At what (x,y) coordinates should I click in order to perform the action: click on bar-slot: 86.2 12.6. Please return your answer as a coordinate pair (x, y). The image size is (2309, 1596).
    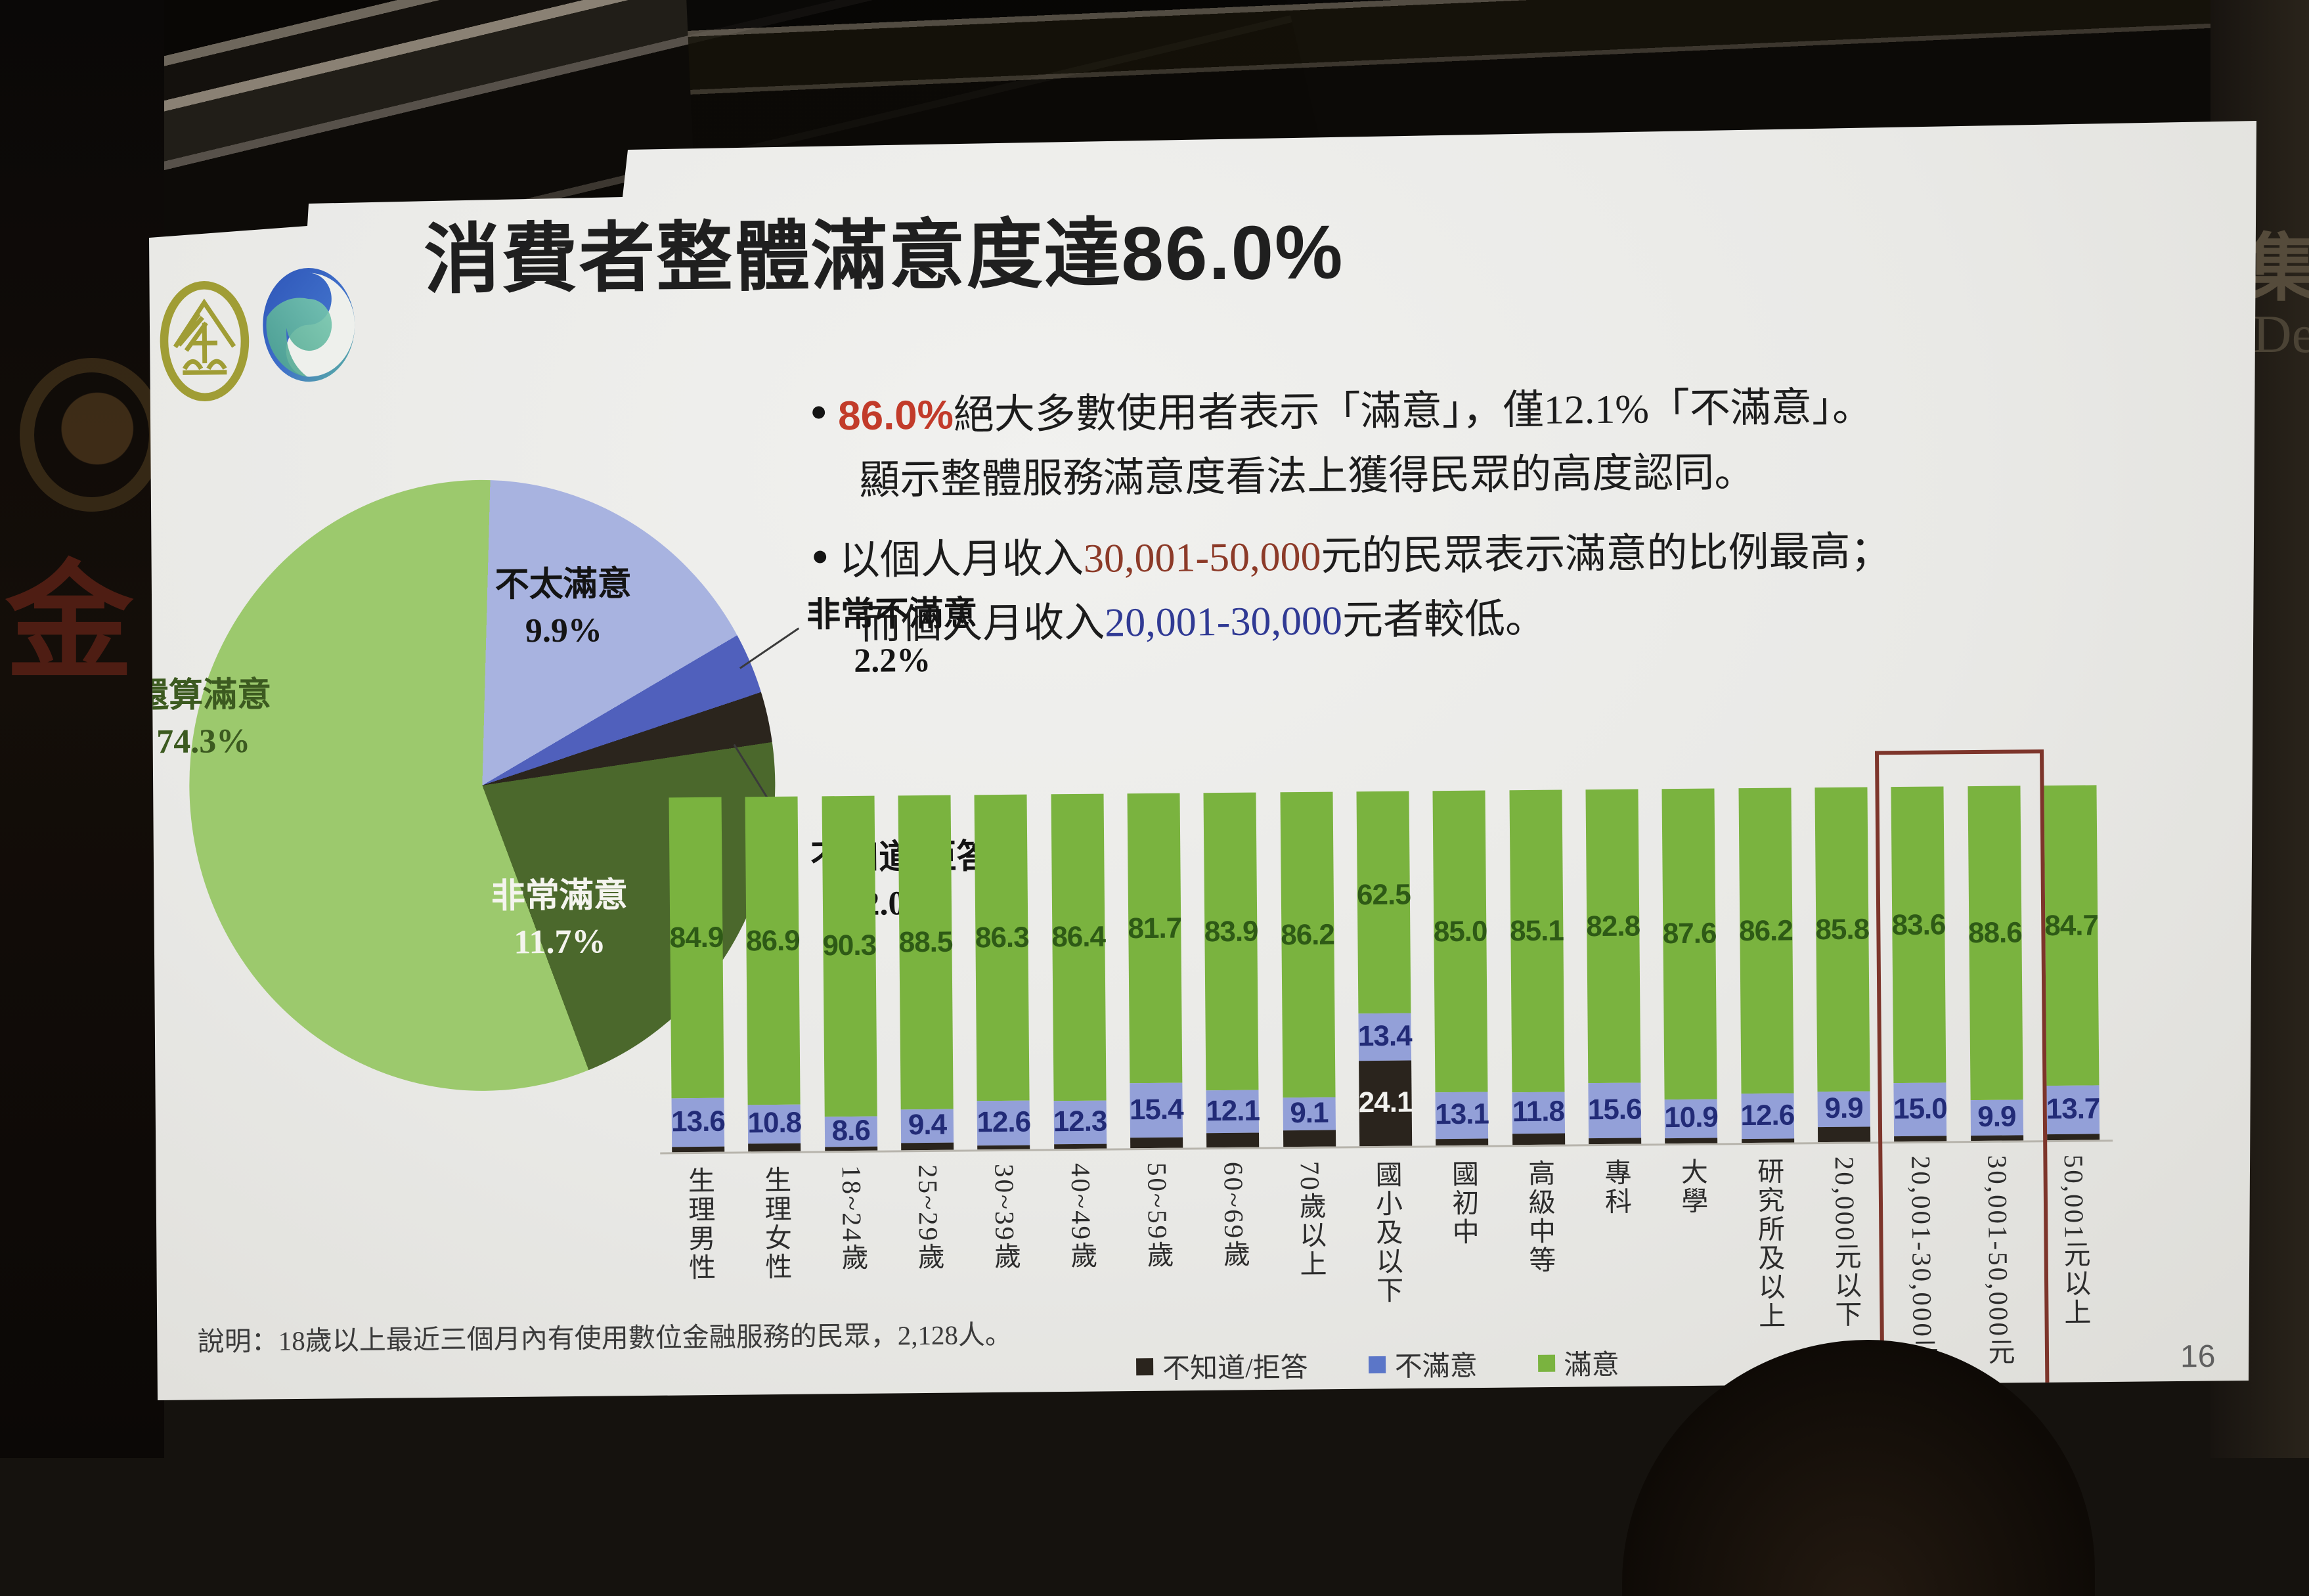
    Looking at the image, I should click on (1766, 965).